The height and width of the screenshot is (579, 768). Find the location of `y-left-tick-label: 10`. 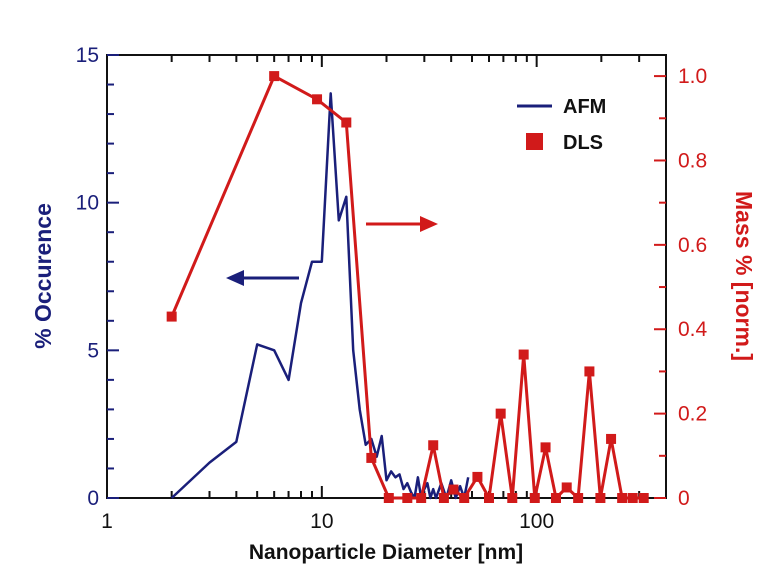

y-left-tick-label: 10 is located at coordinates (87, 203).